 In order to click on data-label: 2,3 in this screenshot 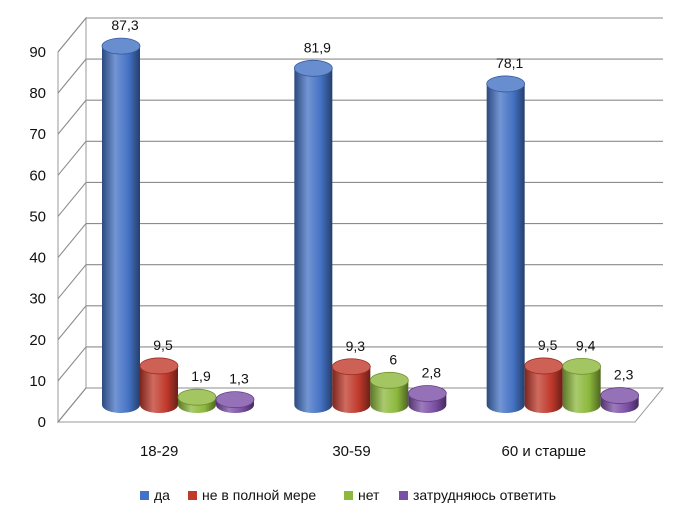, I will do `click(624, 375)`.